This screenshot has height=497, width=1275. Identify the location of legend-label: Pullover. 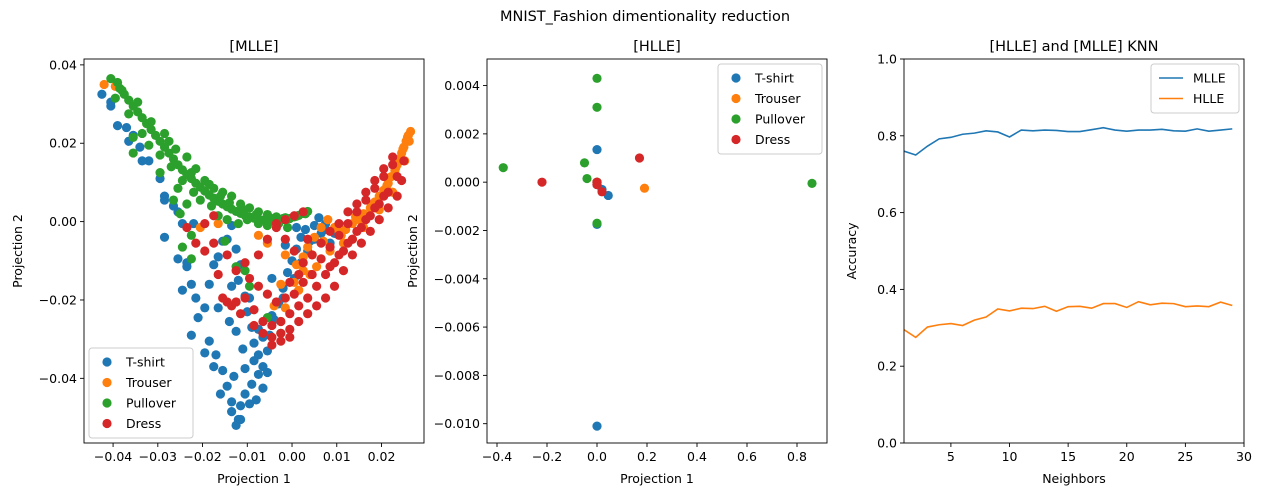
(151, 403).